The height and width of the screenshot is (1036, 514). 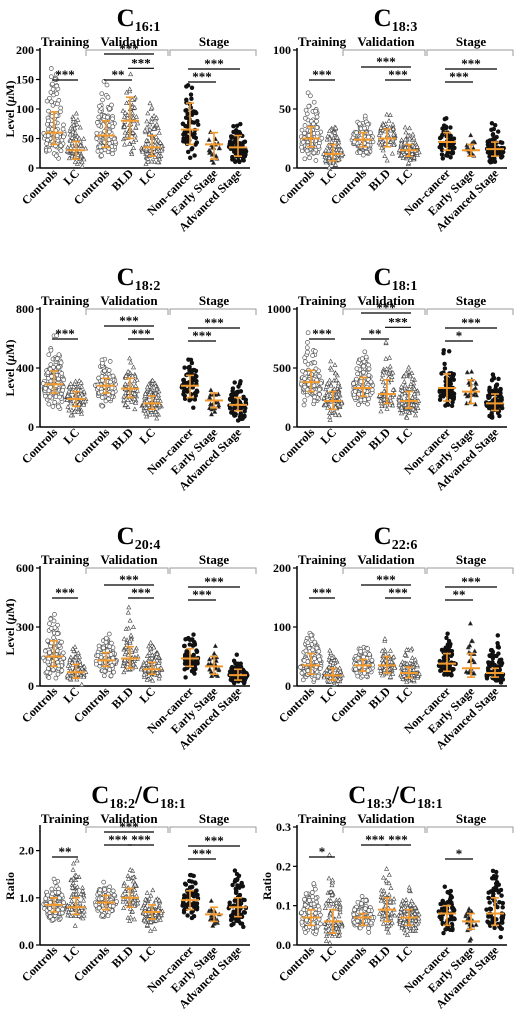 What do you see at coordinates (384, 829) in the screenshot?
I see `group-bracket` at bounding box center [384, 829].